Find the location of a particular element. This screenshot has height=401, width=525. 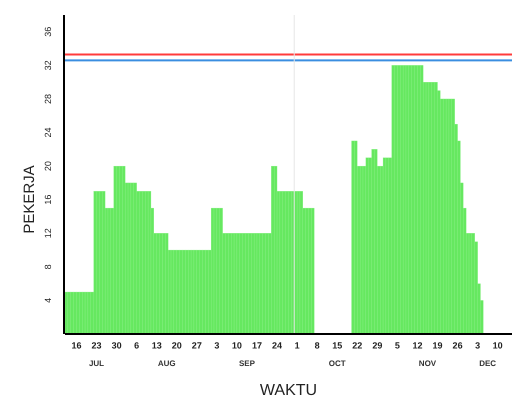

y-tick-label: 16 is located at coordinates (48, 199).